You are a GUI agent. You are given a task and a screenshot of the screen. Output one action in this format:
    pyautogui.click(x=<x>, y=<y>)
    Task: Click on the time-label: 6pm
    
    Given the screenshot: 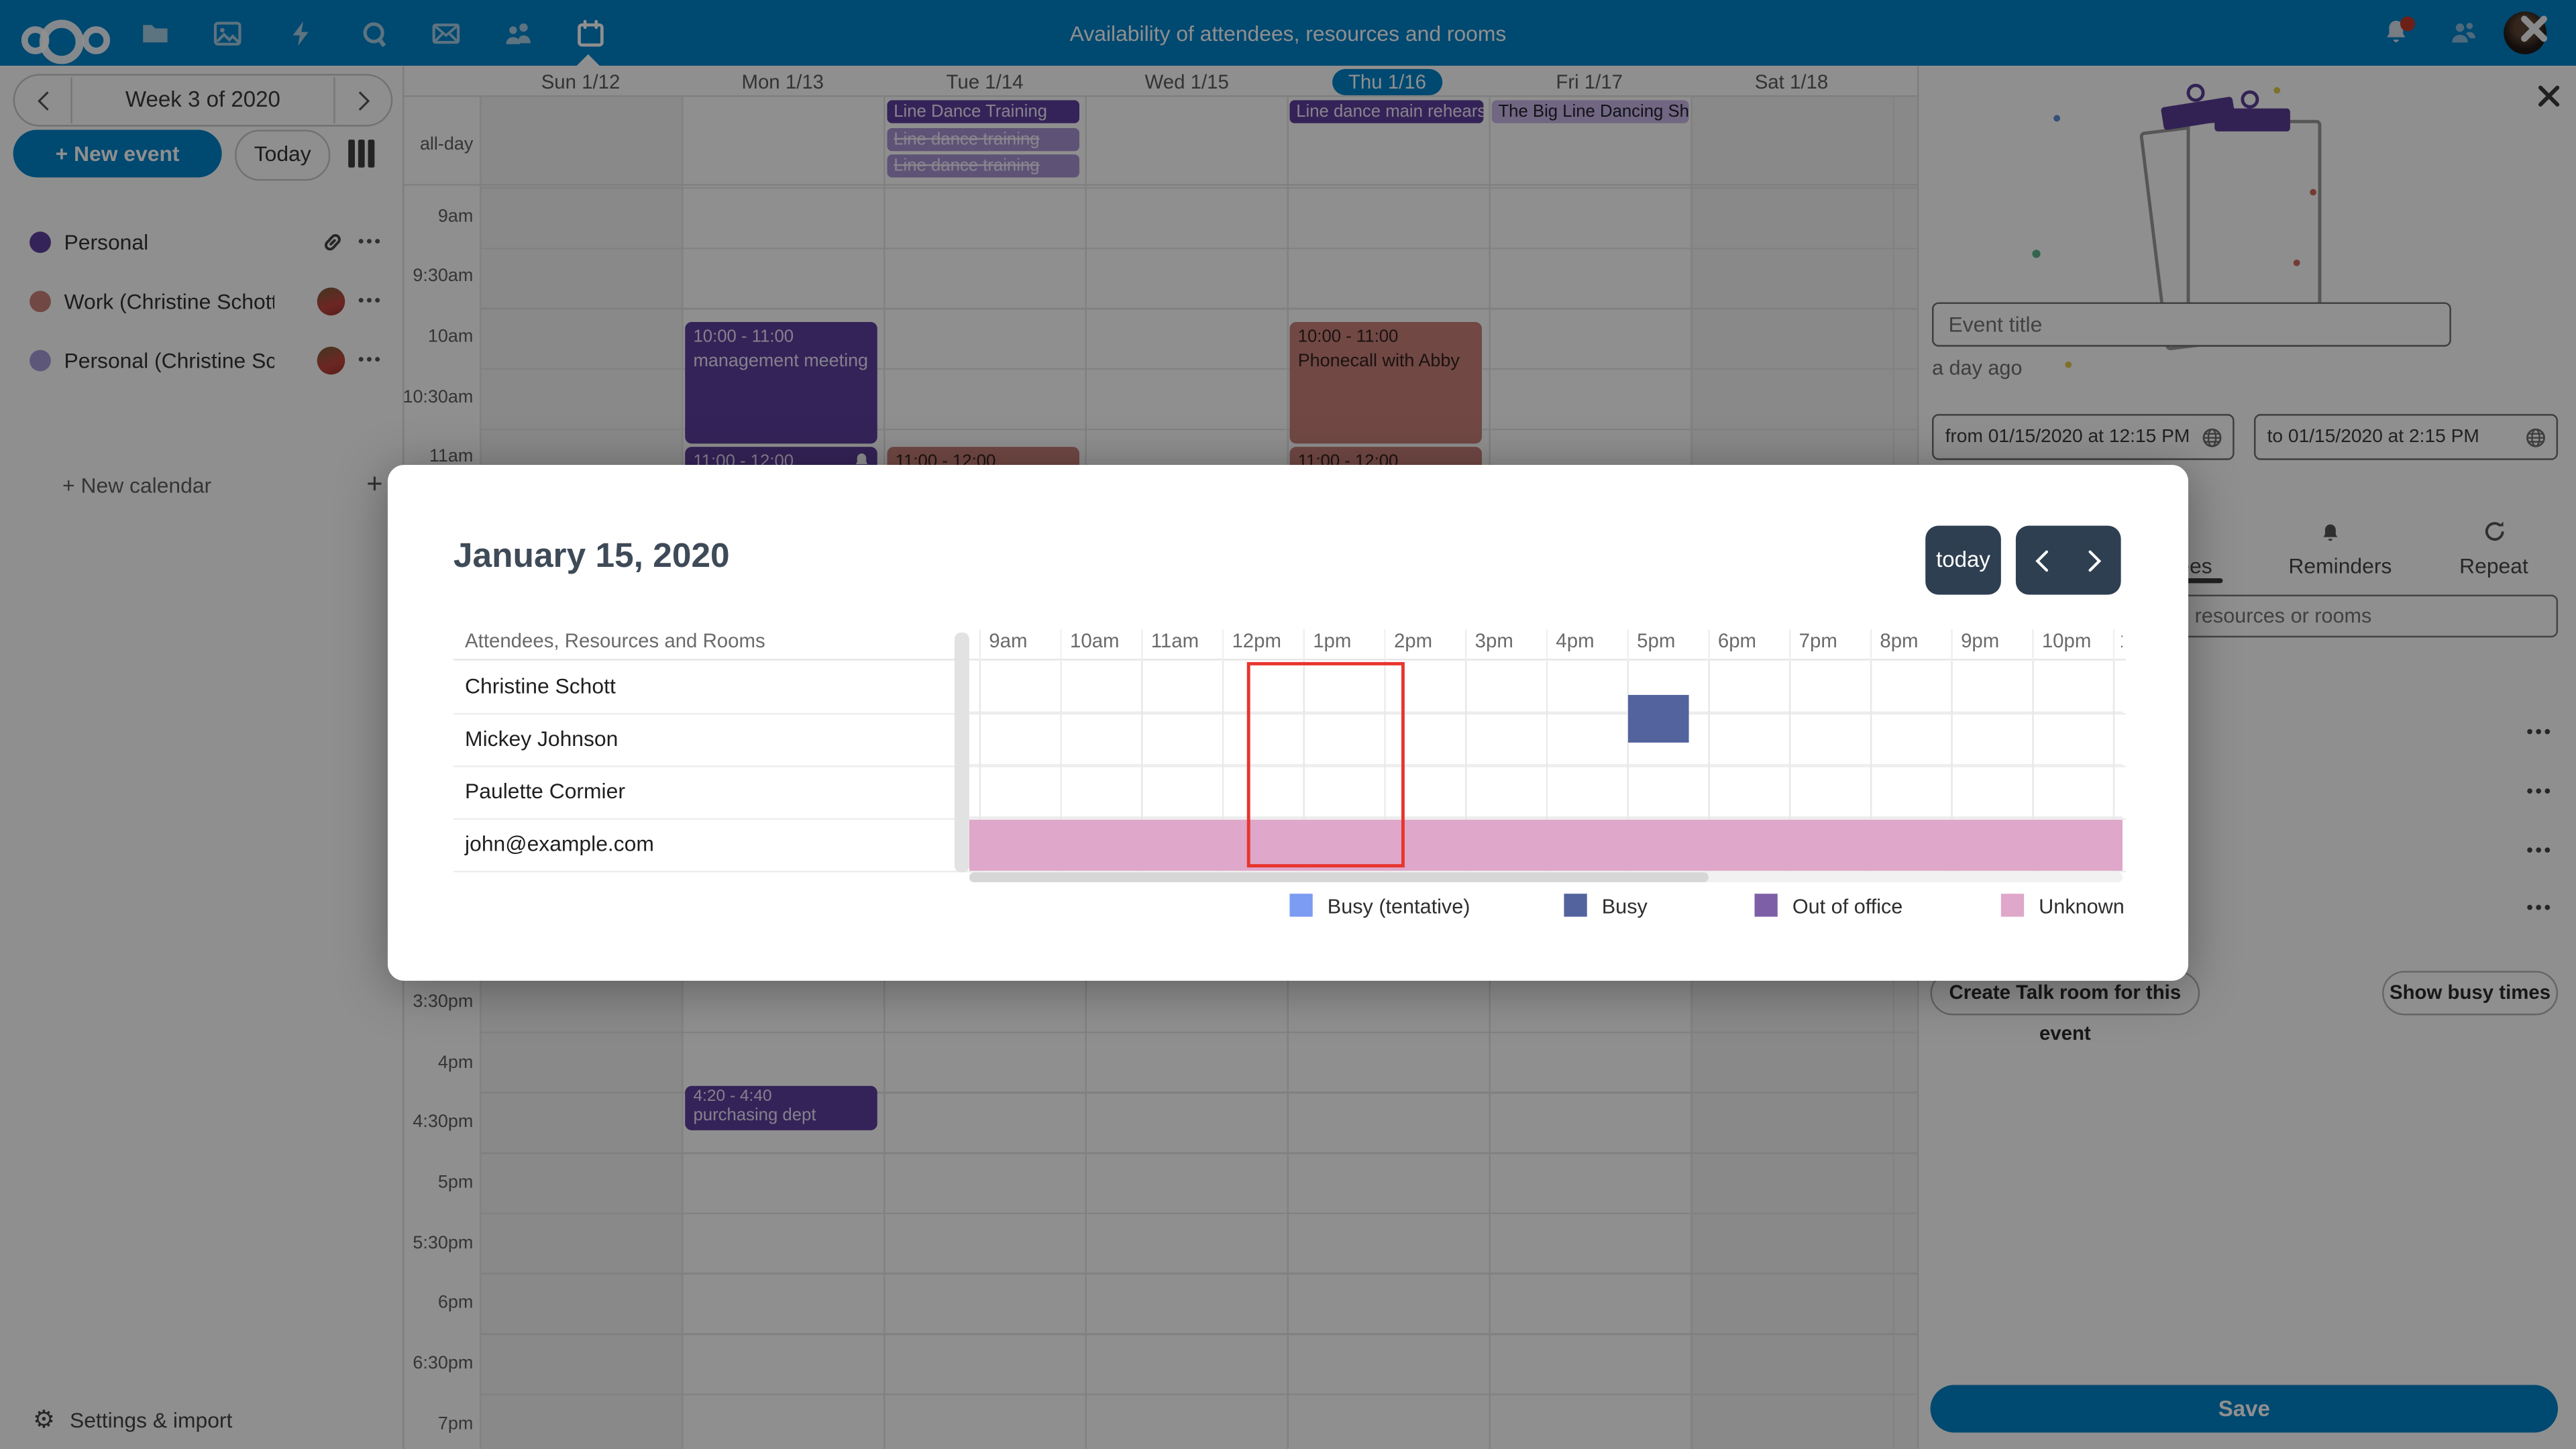 What is the action you would take?
    pyautogui.click(x=455, y=1303)
    